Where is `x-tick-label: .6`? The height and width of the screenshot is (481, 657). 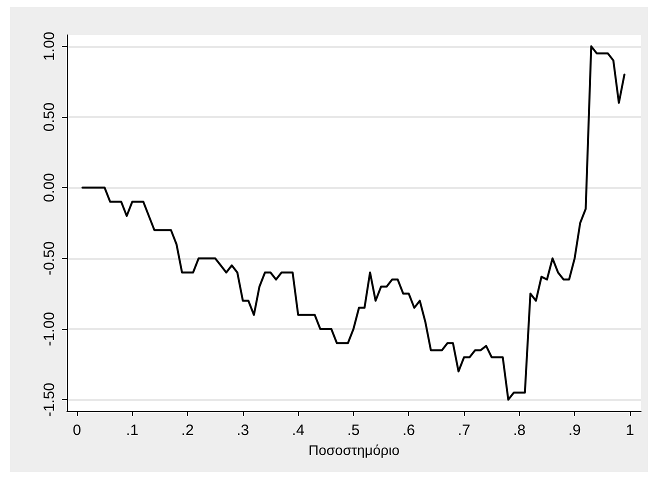 x-tick-label: .6 is located at coordinates (409, 430).